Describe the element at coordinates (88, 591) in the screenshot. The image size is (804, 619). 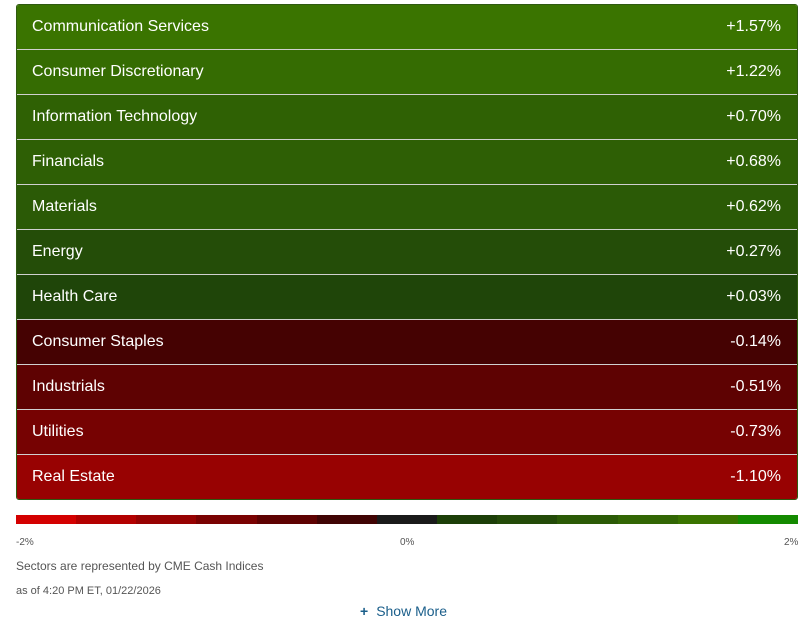
I see `timestamp: as of 4:20 PM ET, 01/22/2026` at that location.